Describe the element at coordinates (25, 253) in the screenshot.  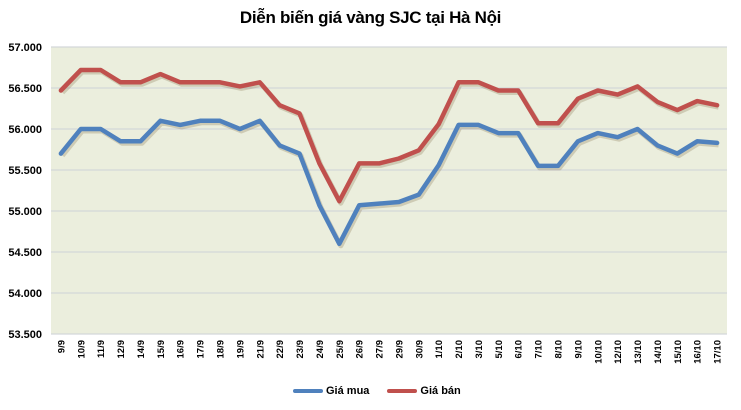
I see `y-tick-label: 54.500` at that location.